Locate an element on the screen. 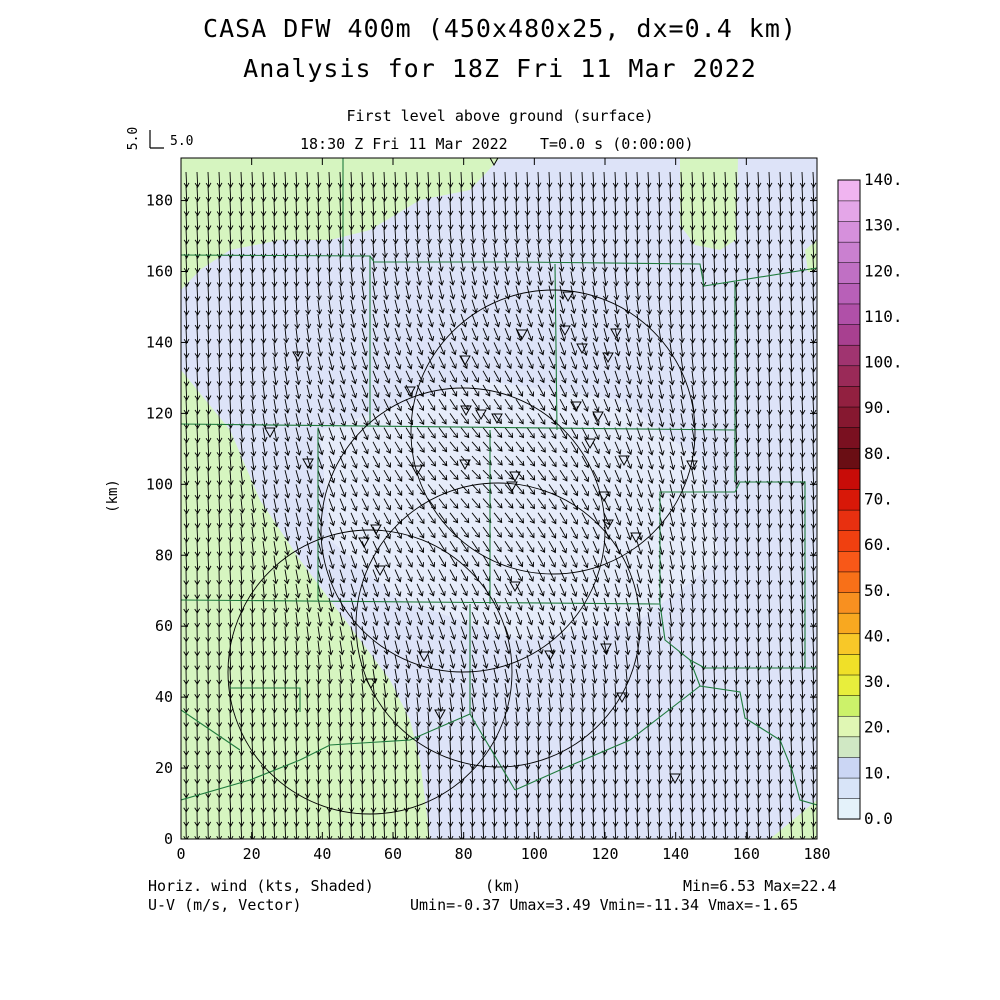 The image size is (1000, 1000). colorbar-label: 80. is located at coordinates (878, 453).